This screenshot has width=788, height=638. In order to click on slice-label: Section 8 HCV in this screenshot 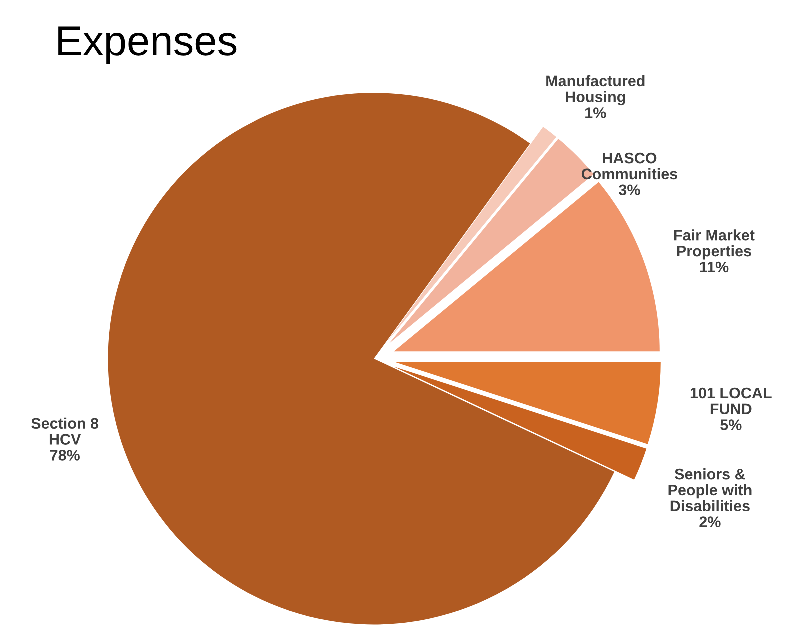, I will do `click(65, 431)`.